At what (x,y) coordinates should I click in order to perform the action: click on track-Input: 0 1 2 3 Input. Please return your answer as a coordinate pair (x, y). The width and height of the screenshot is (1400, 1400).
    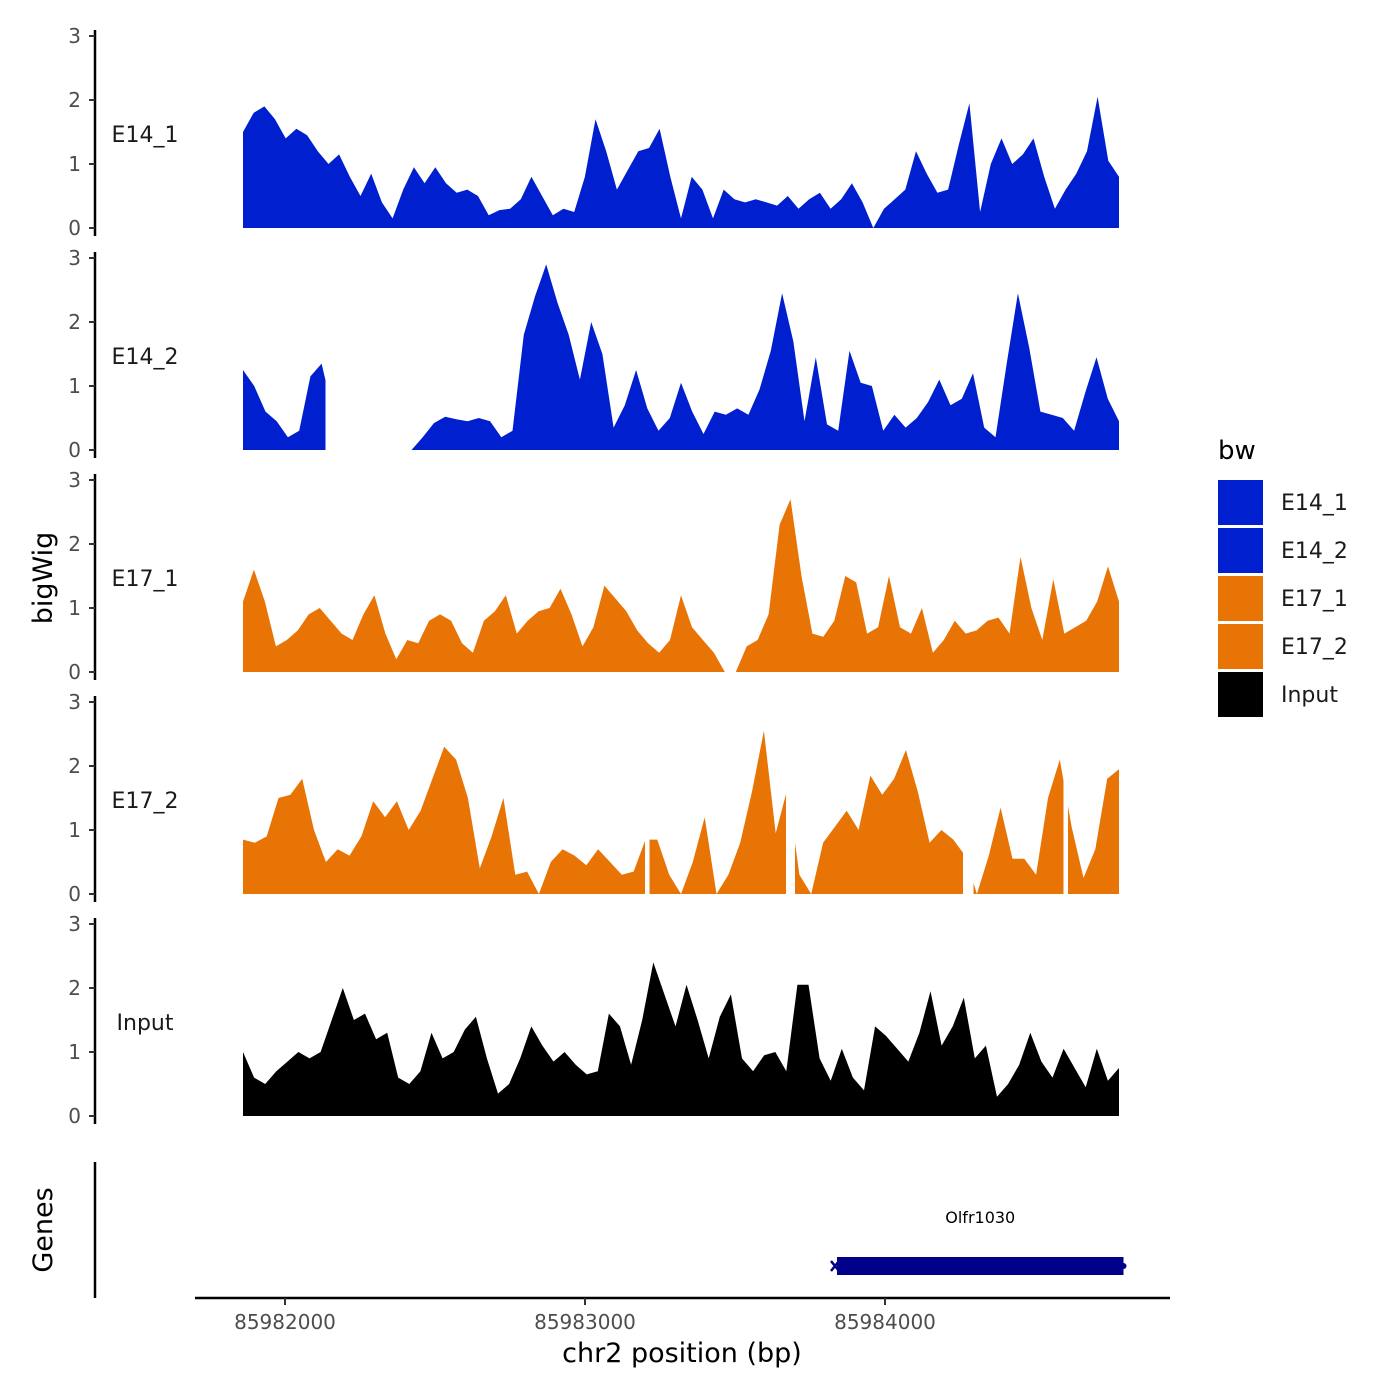
    Looking at the image, I should click on (593, 1020).